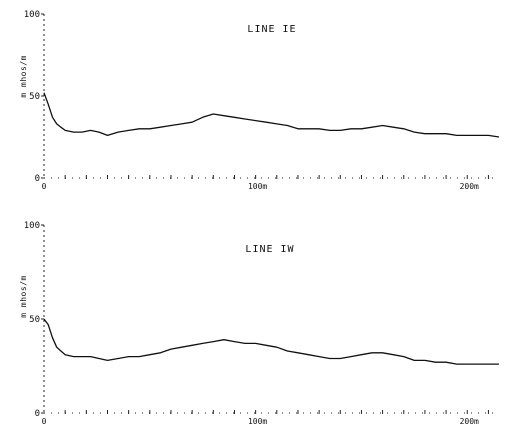 The height and width of the screenshot is (431, 507). What do you see at coordinates (257, 186) in the screenshot?
I see `x-tick-label-line-ie: 100m` at bounding box center [257, 186].